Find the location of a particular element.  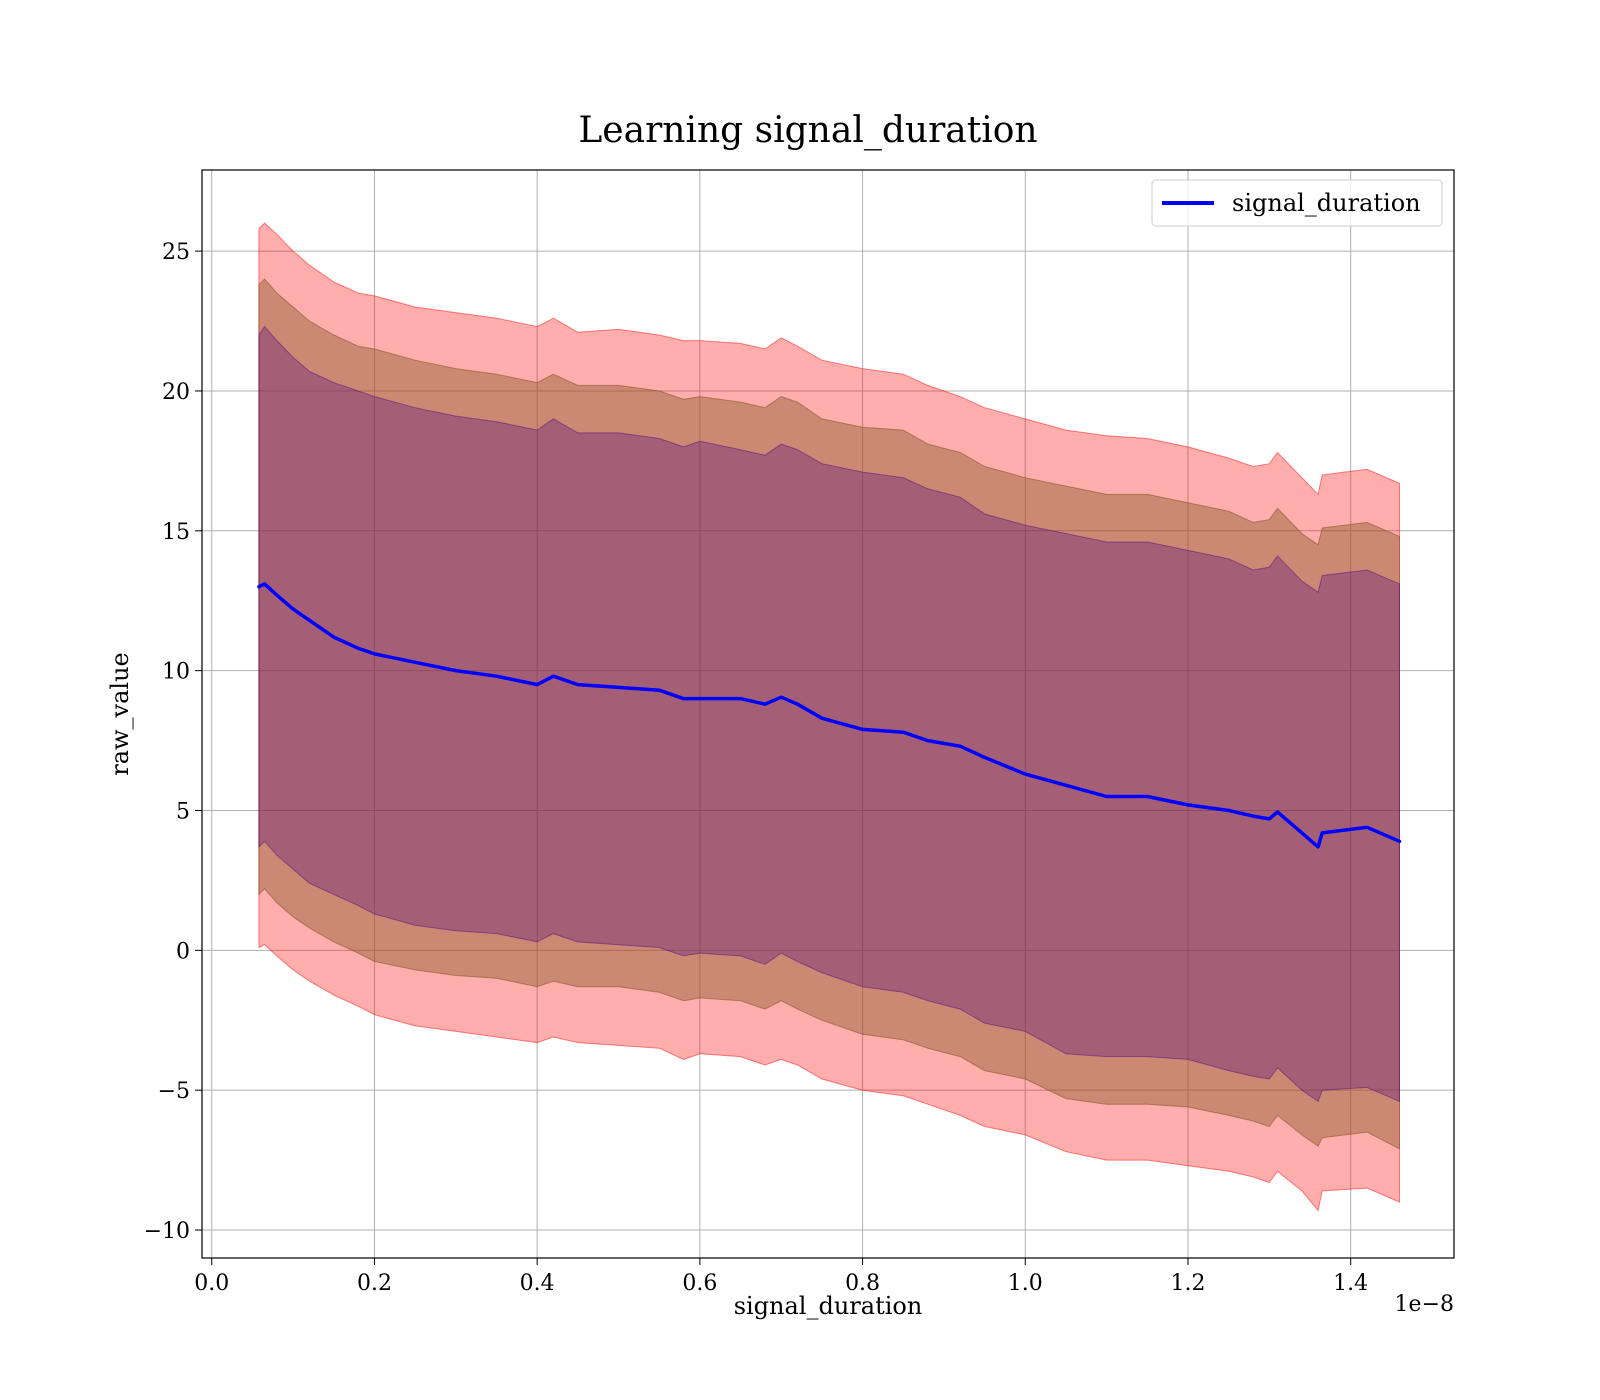

series-line is located at coordinates (829, 715).